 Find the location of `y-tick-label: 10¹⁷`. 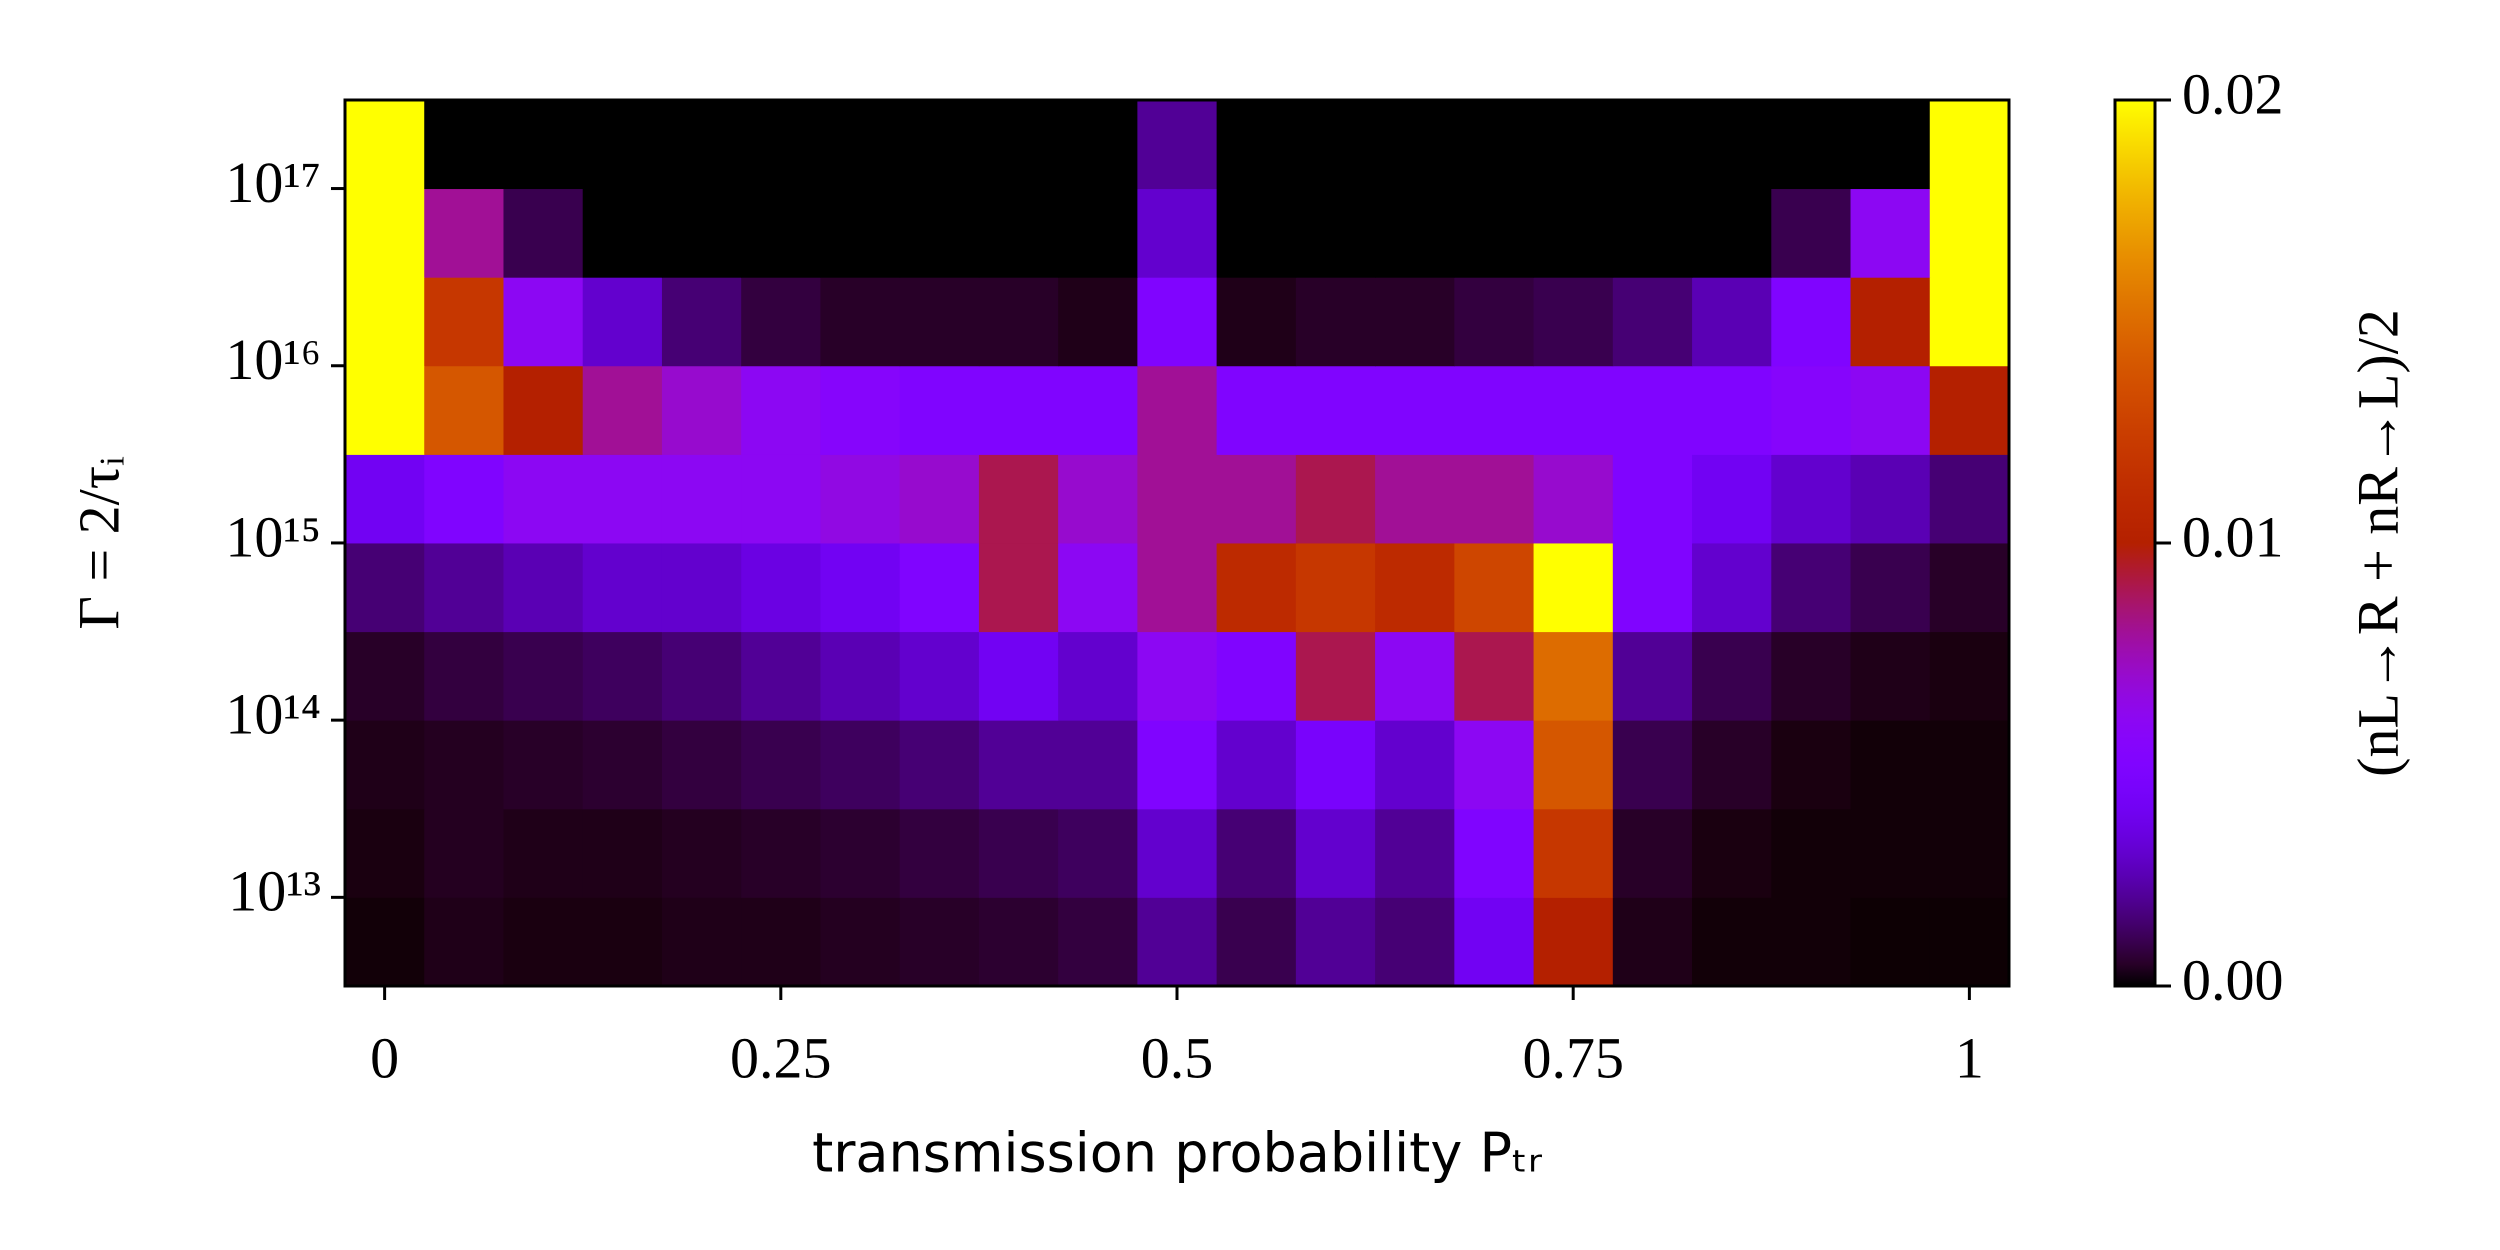

y-tick-label: 10¹⁷ is located at coordinates (273, 182).